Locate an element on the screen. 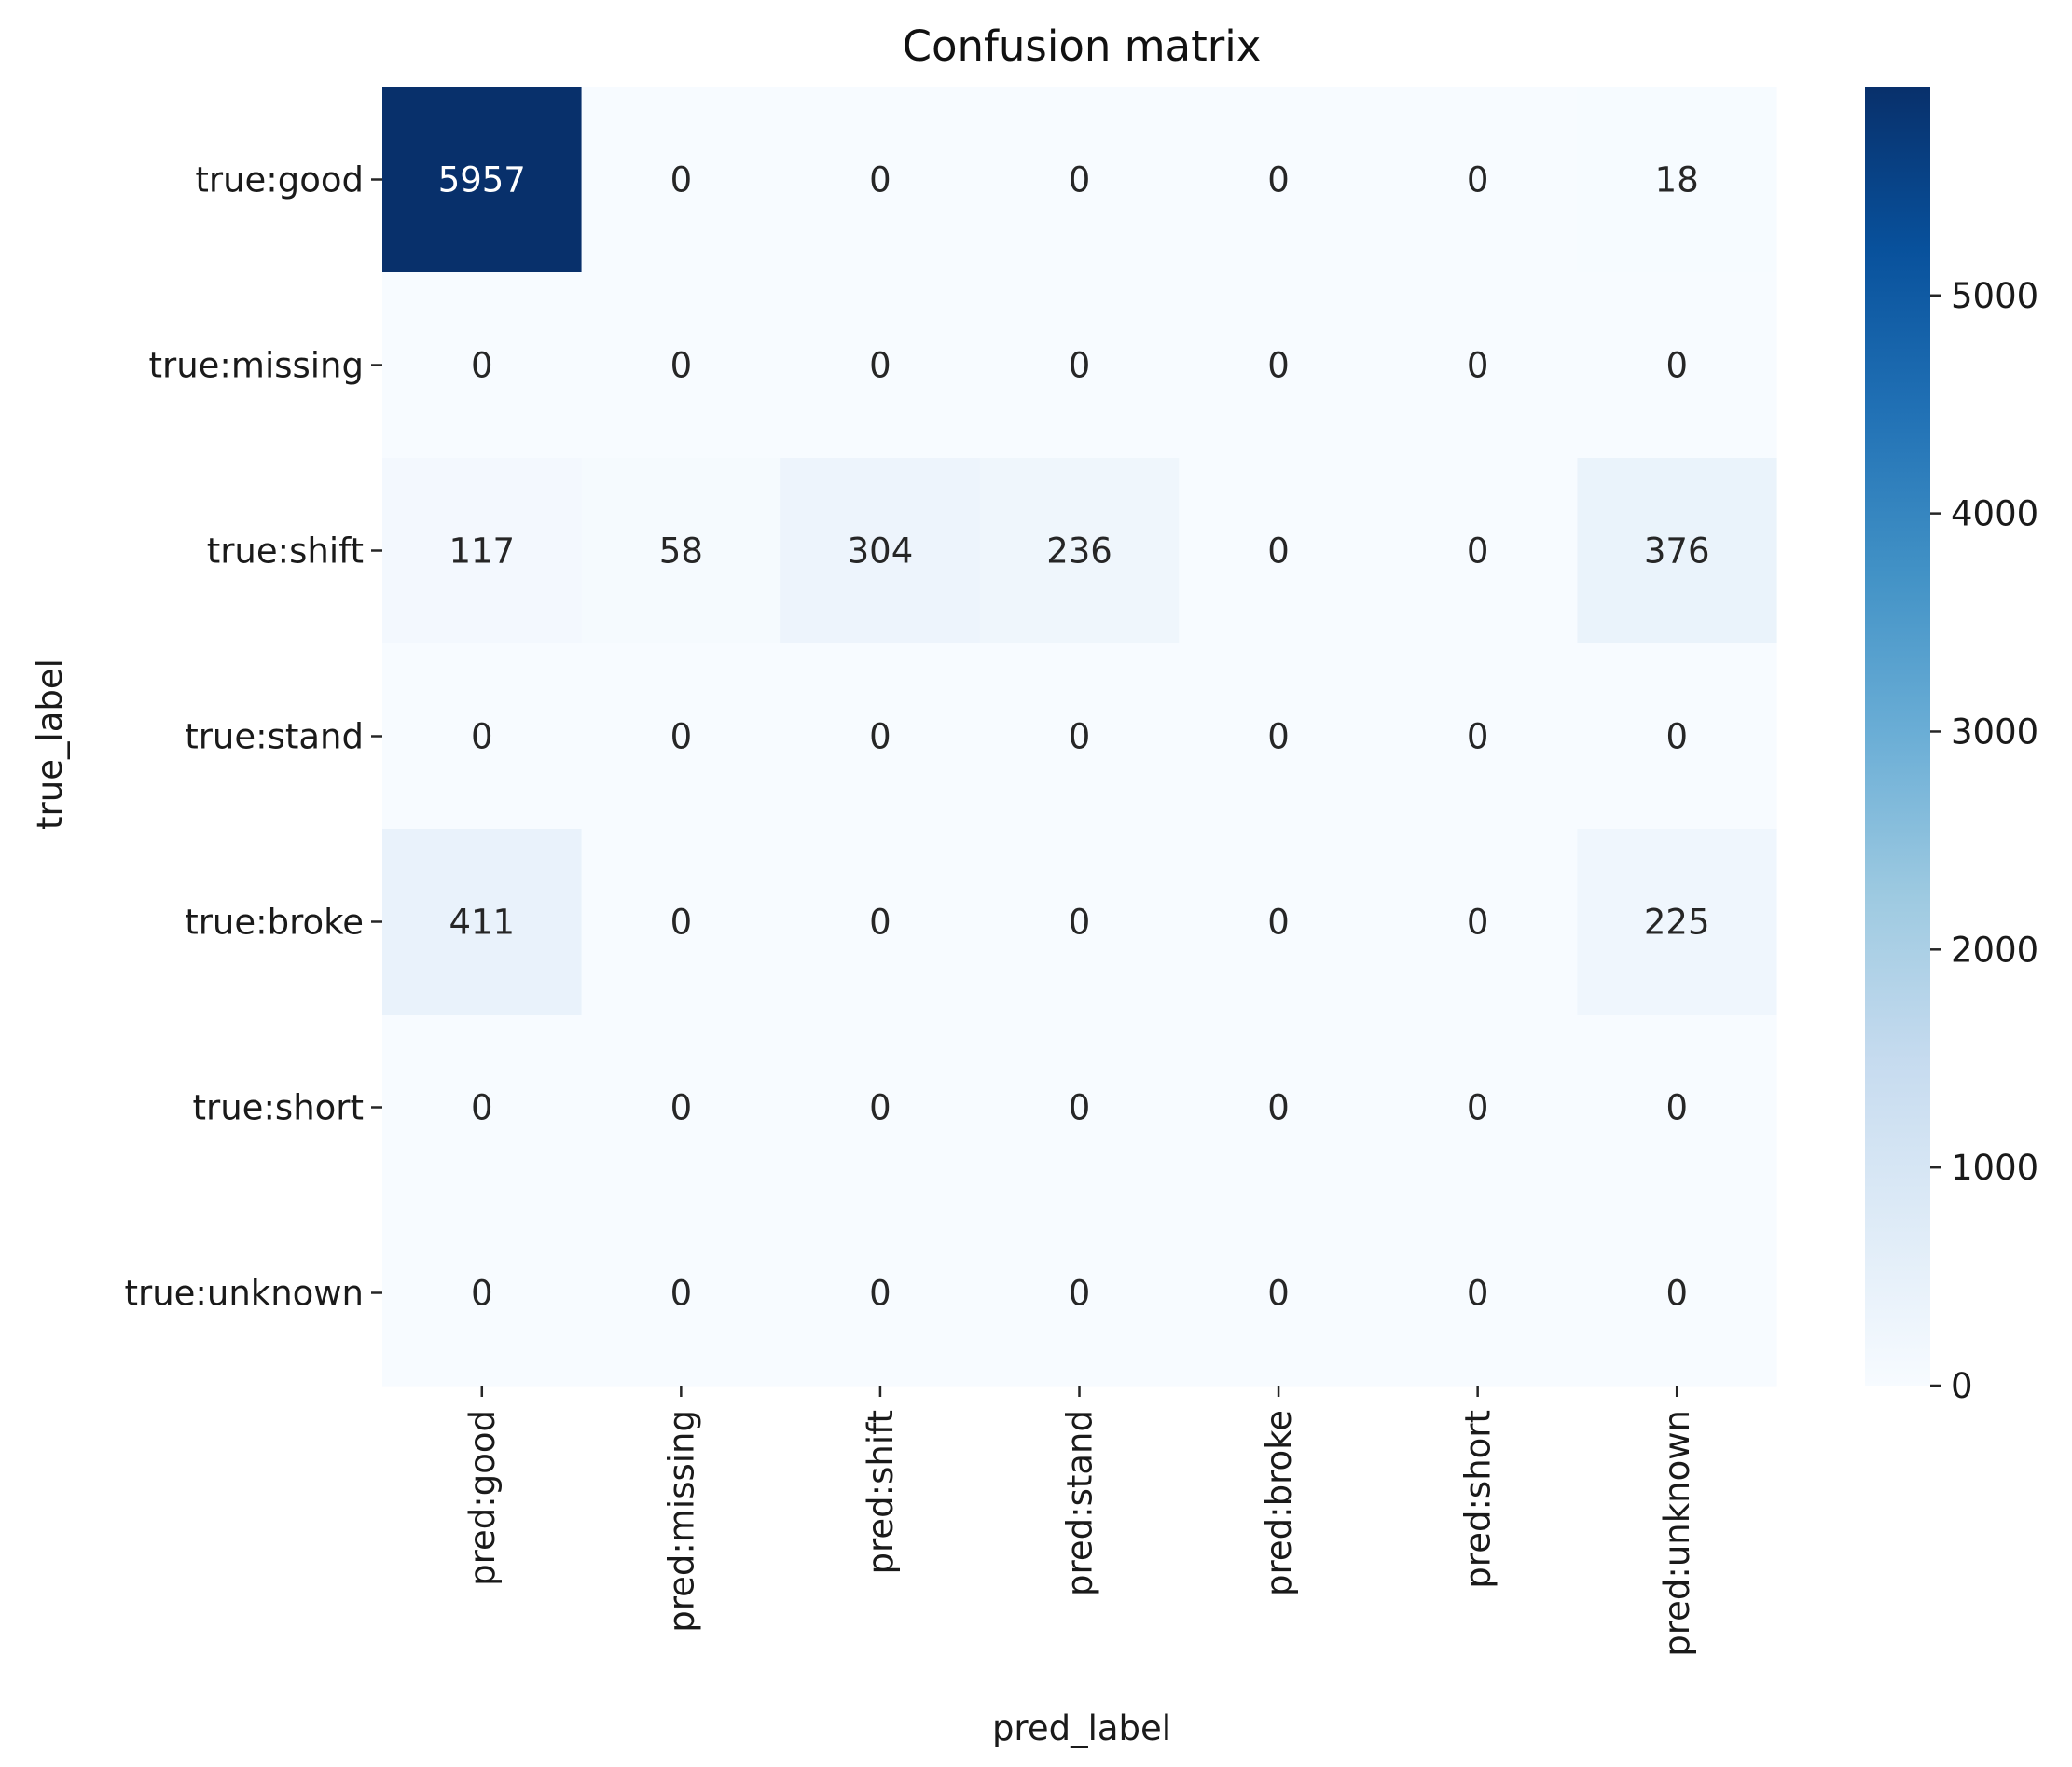 This screenshot has width=2072, height=1767. cell-value-label: 58 is located at coordinates (681, 551).